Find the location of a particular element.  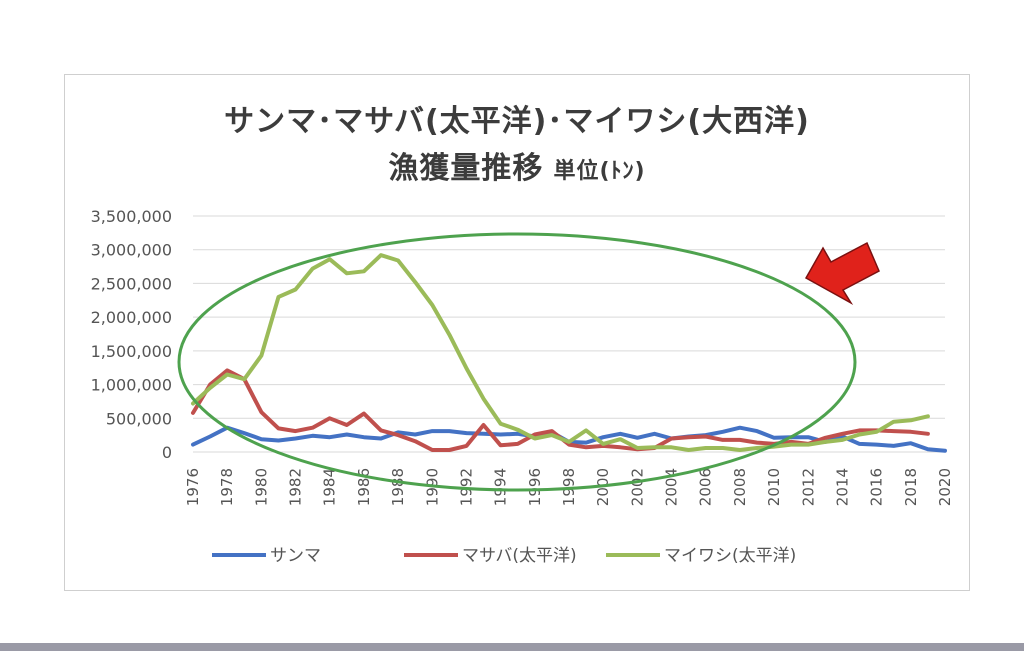

y-tick-label: 1,000,000 is located at coordinates (131, 385).